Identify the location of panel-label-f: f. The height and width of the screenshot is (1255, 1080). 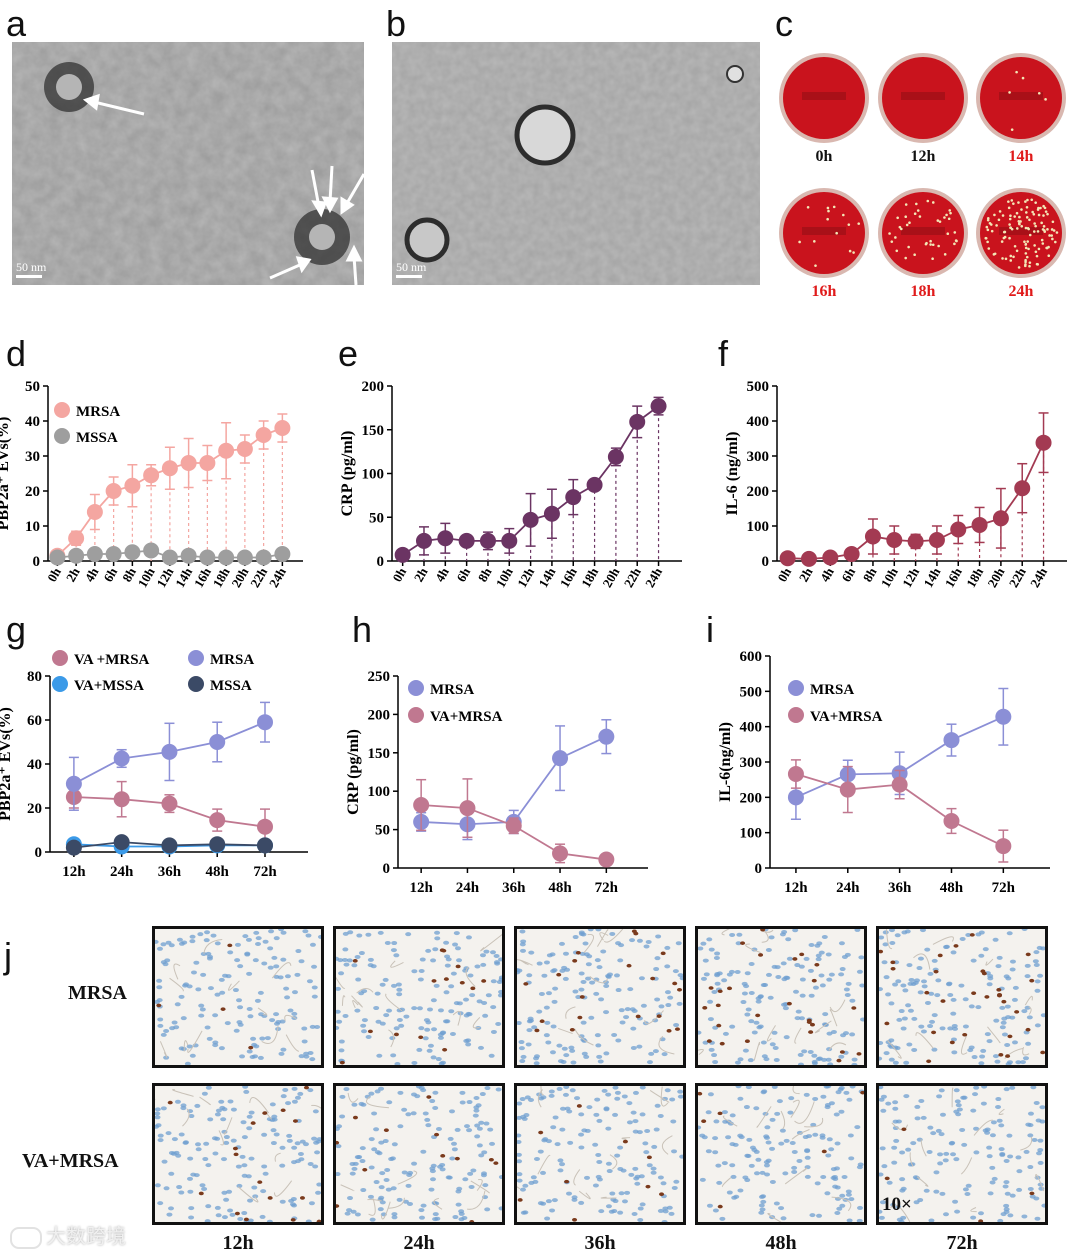
(723, 354).